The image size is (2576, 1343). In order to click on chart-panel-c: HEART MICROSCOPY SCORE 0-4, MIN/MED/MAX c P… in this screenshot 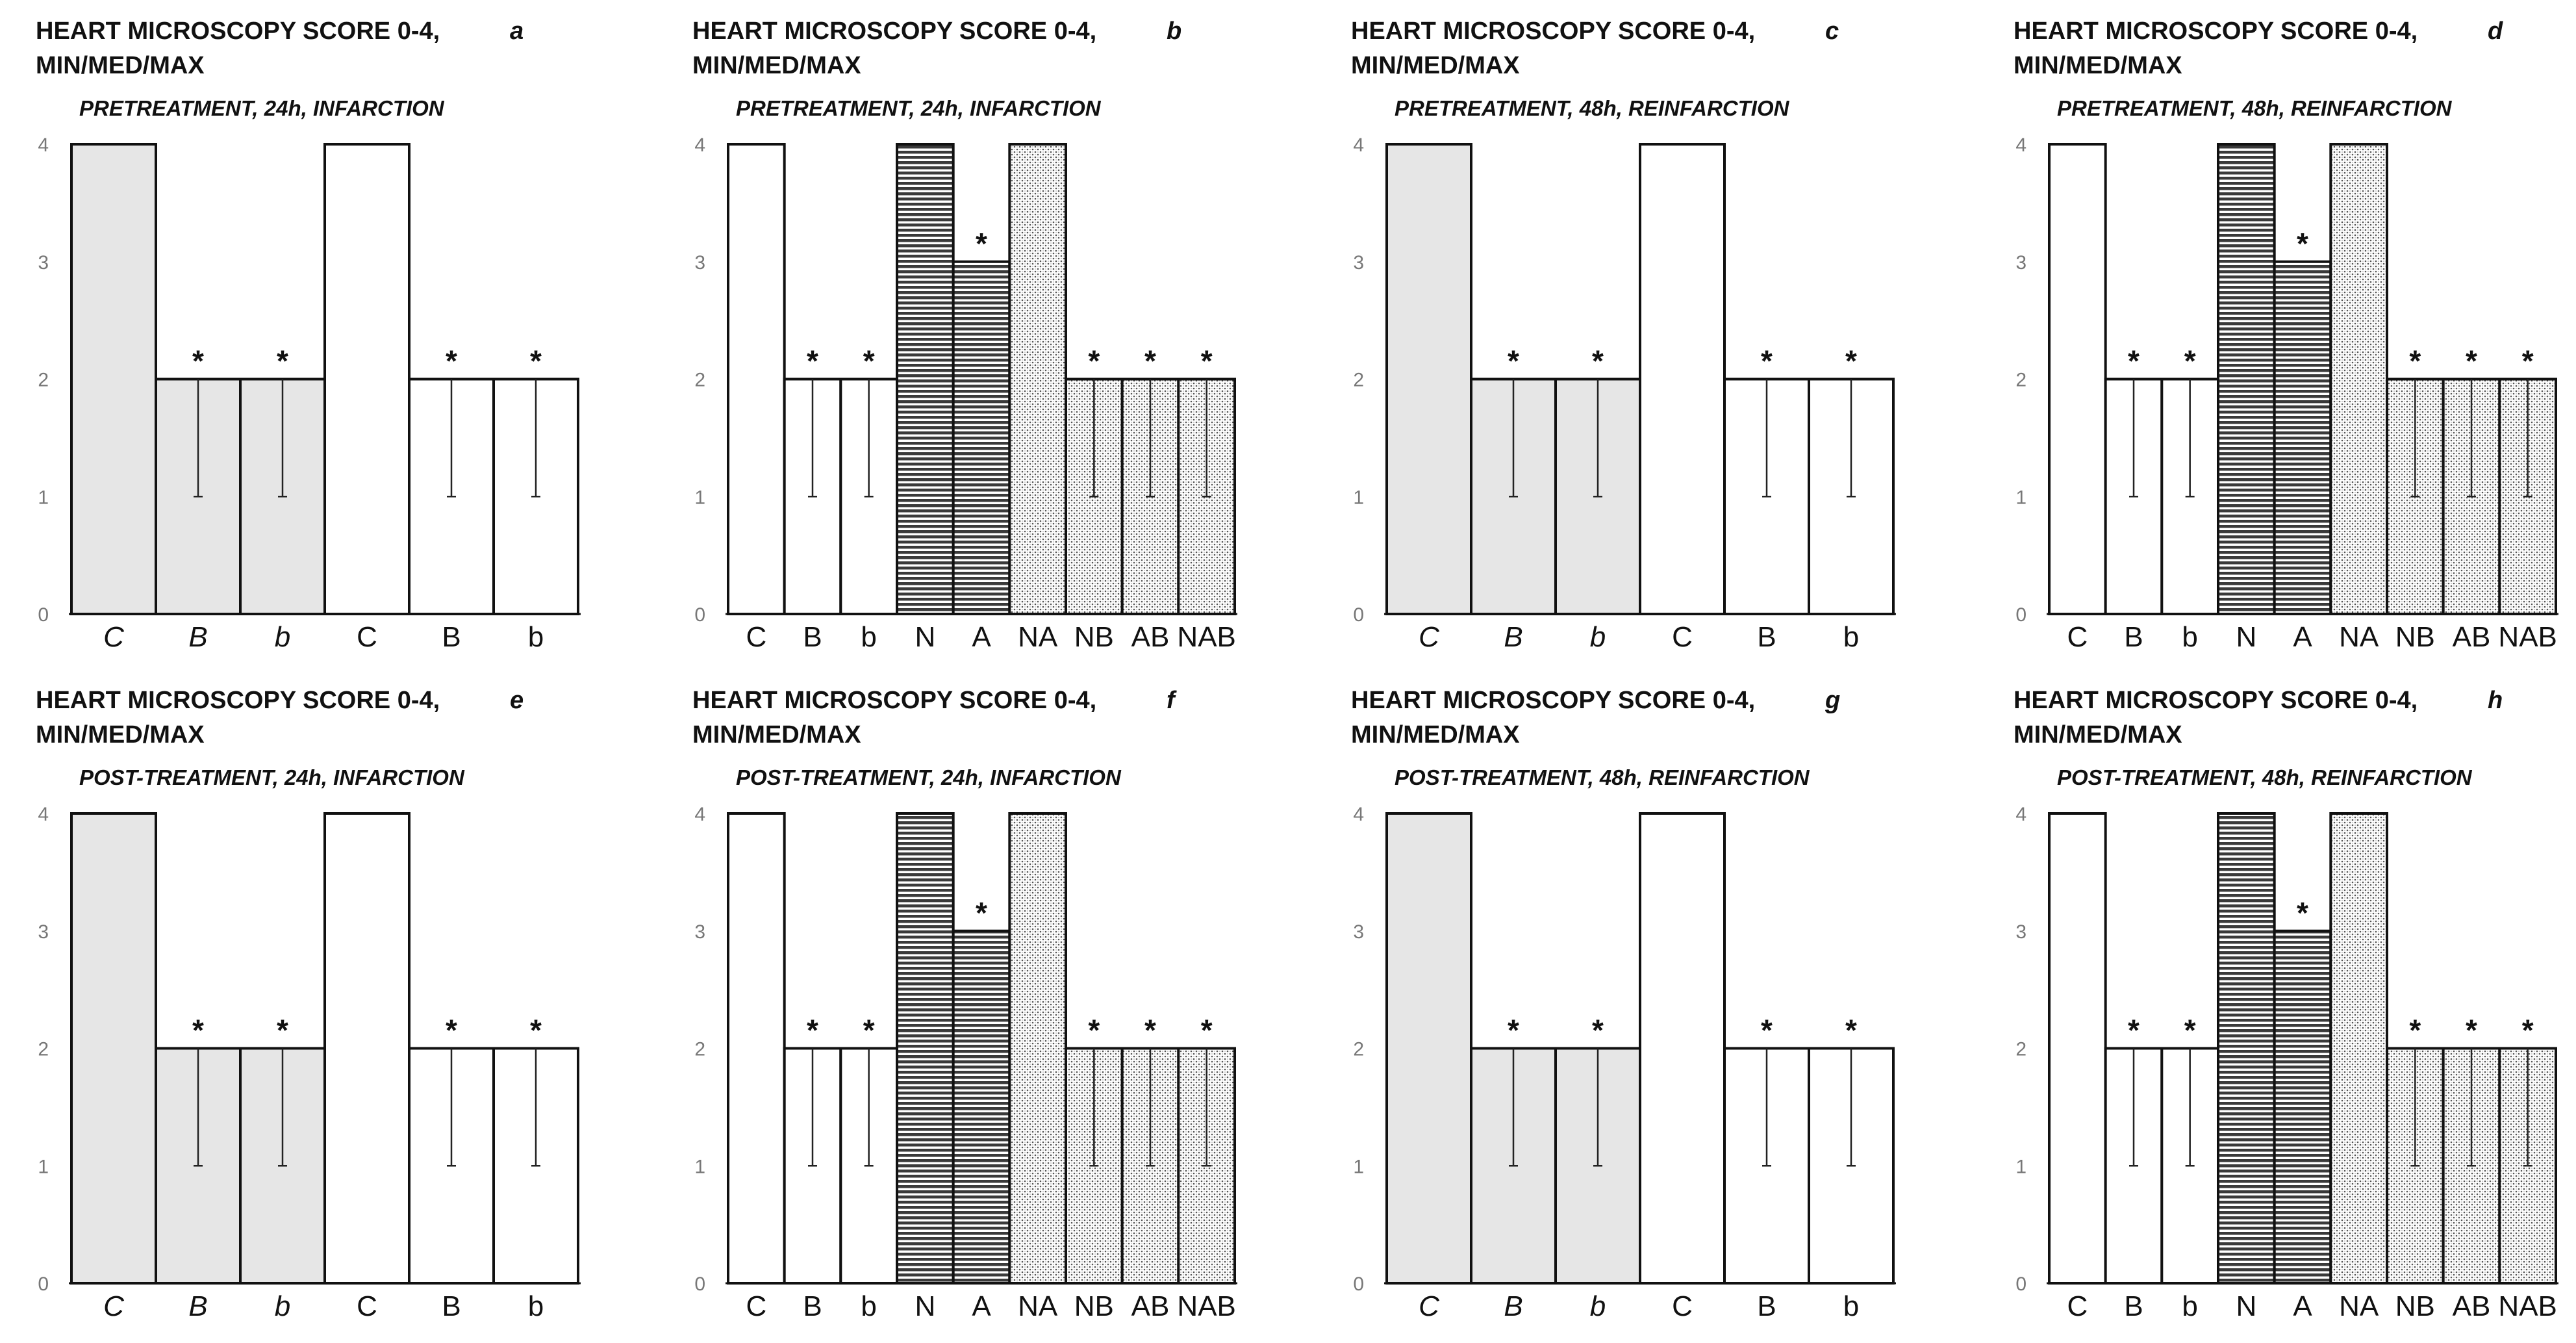, I will do `click(1623, 335)`.